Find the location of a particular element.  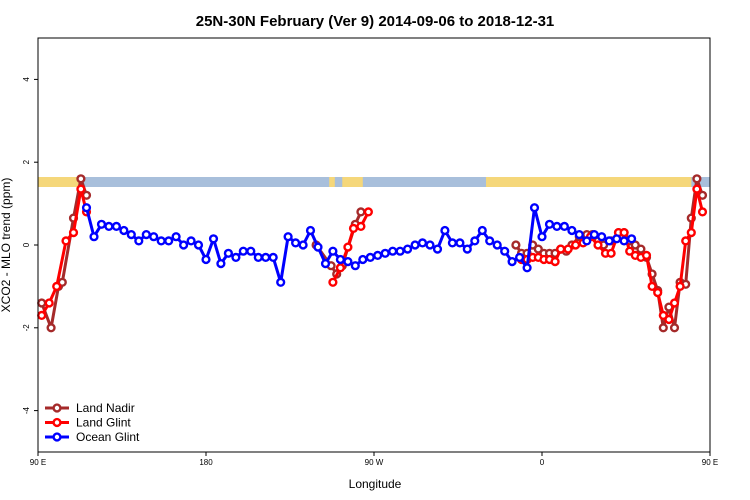

y-axis-title: XCO2 - MLO trend (ppm) is located at coordinates (6, 245).